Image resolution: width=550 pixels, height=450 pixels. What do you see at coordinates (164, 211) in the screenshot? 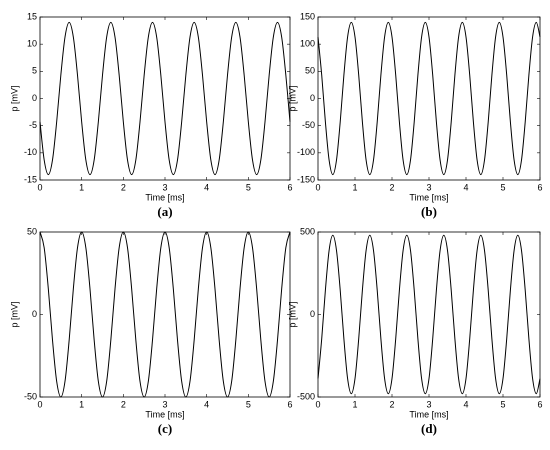
I see `panel-caption: (a)` at bounding box center [164, 211].